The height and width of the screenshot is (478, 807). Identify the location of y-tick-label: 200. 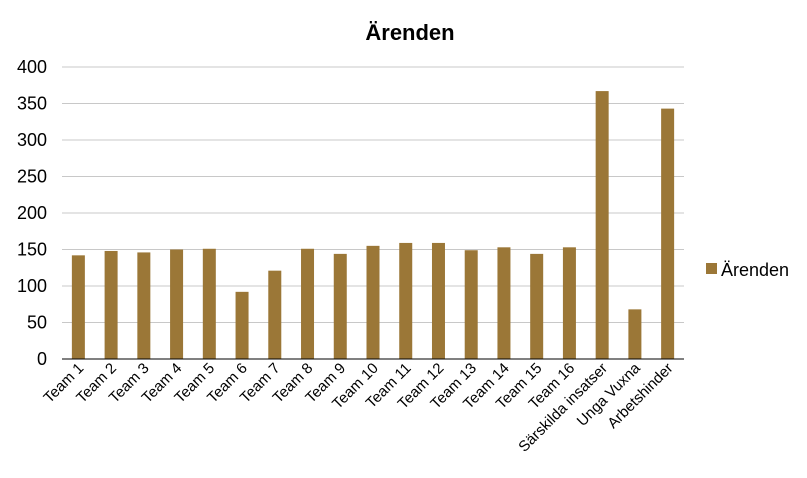
(32, 213).